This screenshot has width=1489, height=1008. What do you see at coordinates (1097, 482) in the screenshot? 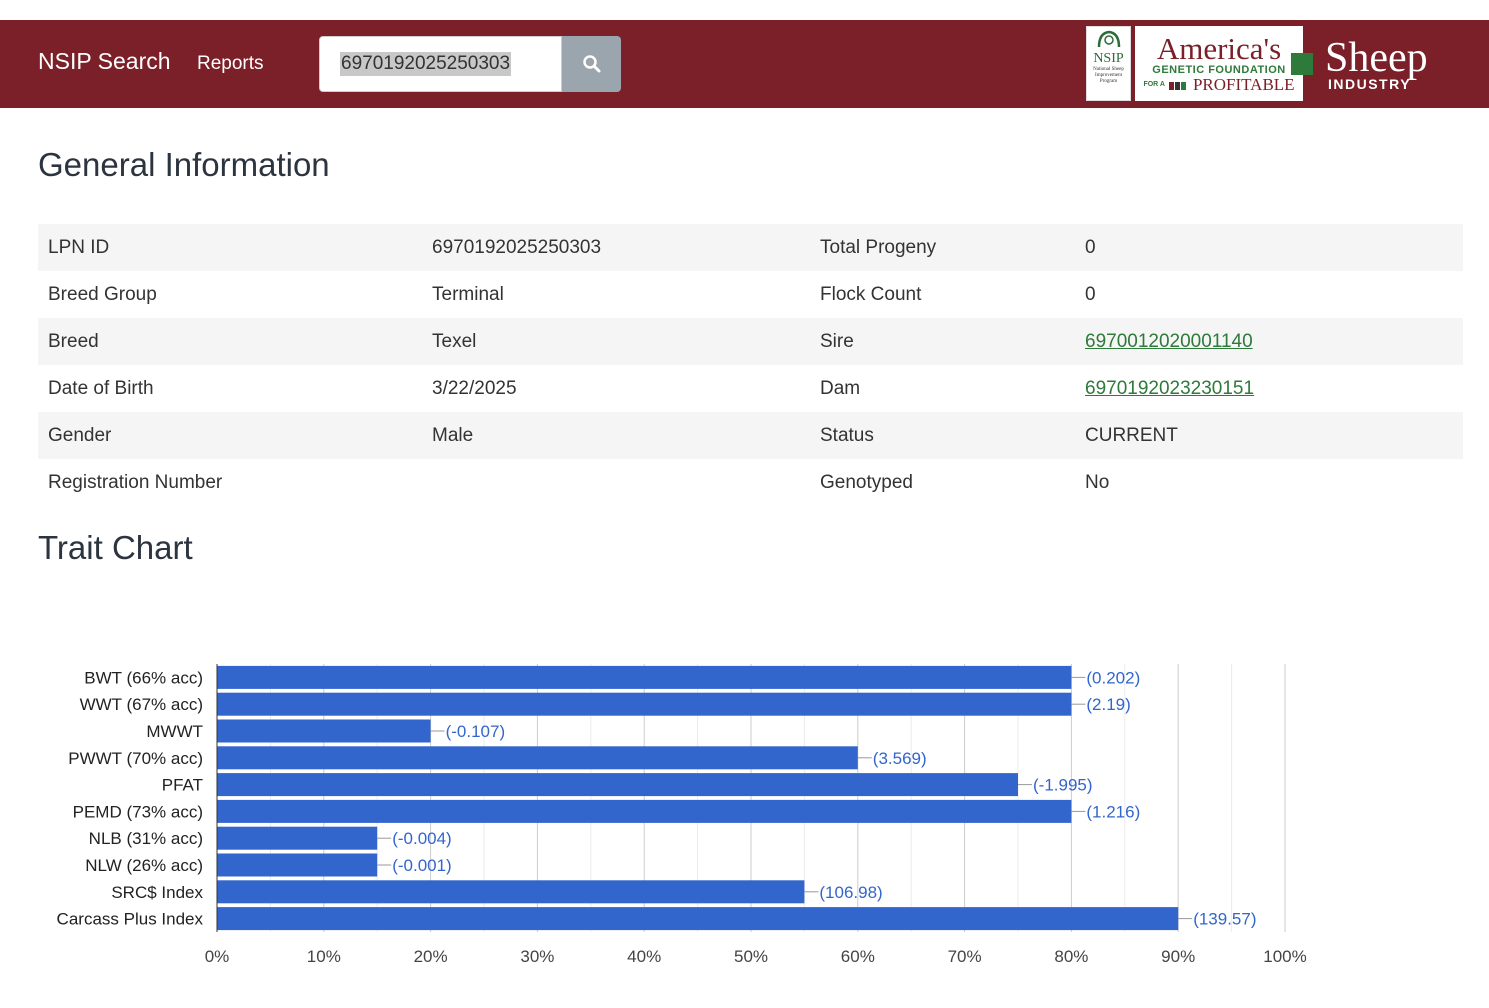
I see `info-value: No` at bounding box center [1097, 482].